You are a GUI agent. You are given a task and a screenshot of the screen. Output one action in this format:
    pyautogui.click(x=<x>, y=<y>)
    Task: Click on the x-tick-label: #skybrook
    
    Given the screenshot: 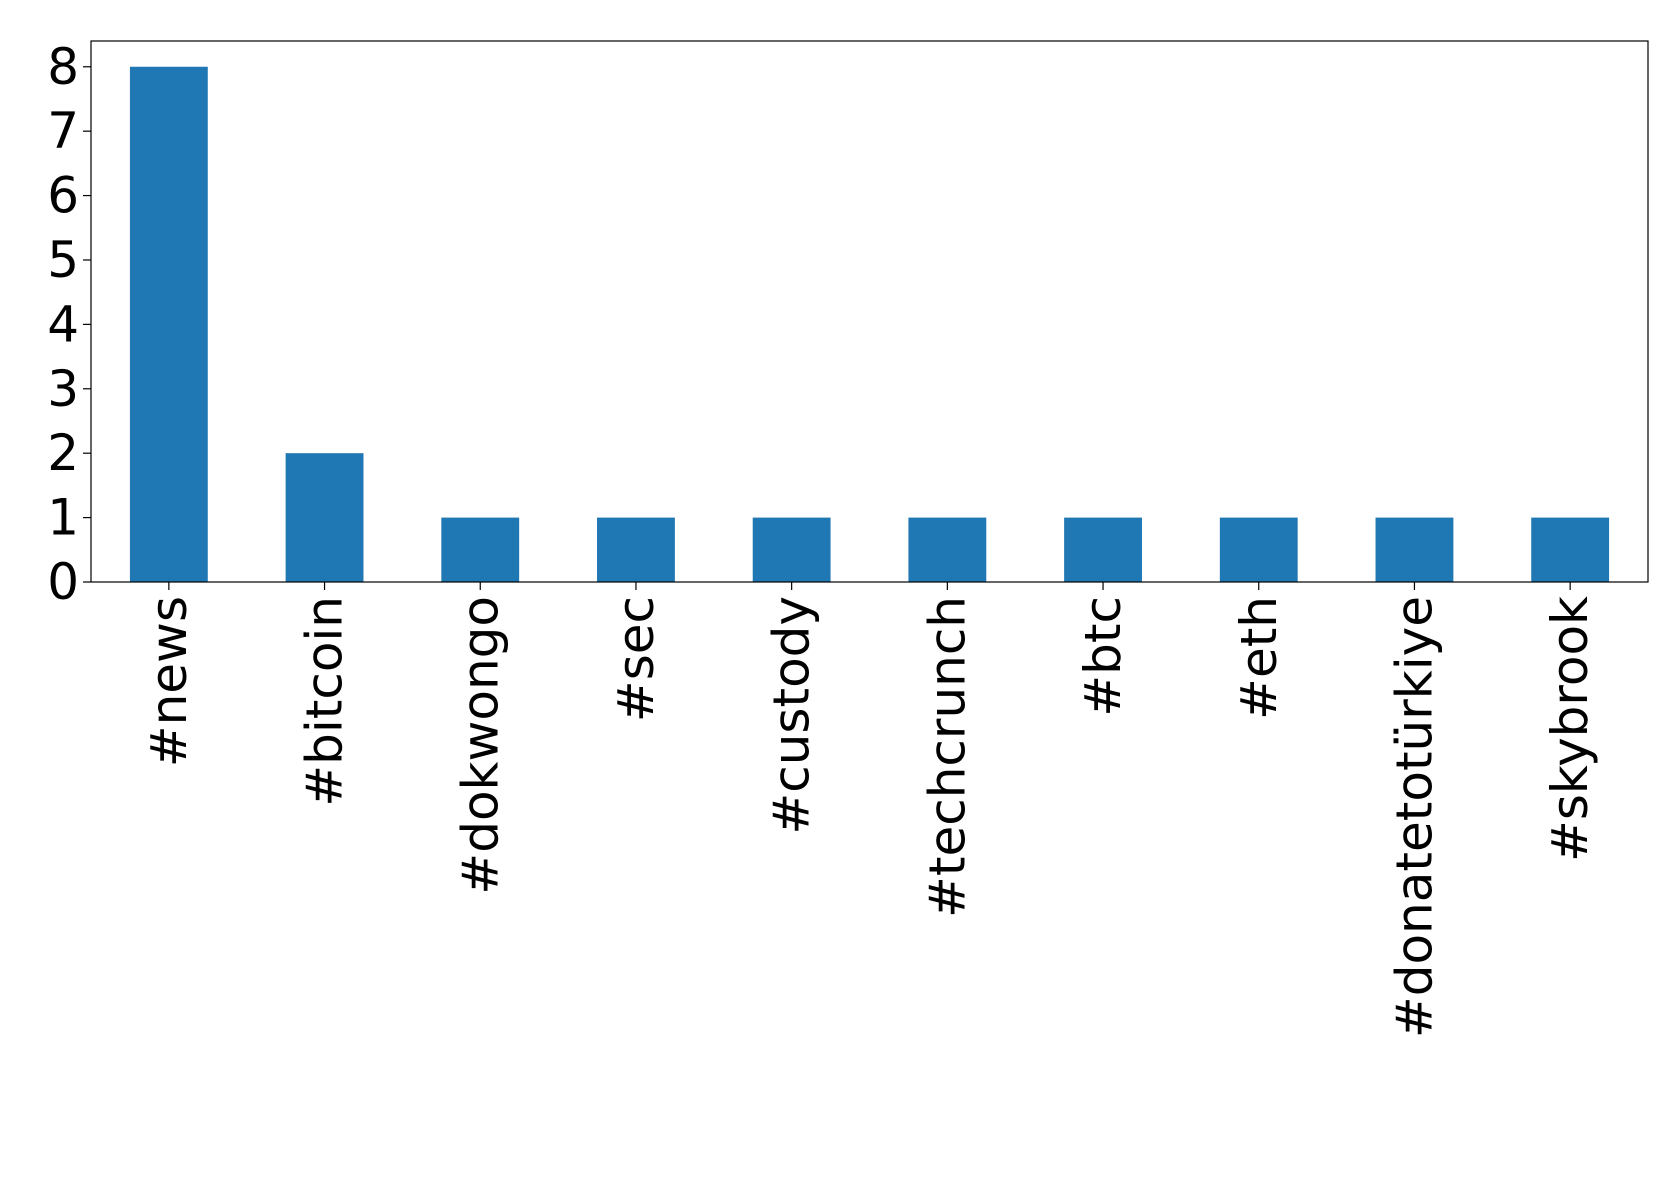 What is the action you would take?
    pyautogui.click(x=1570, y=729)
    